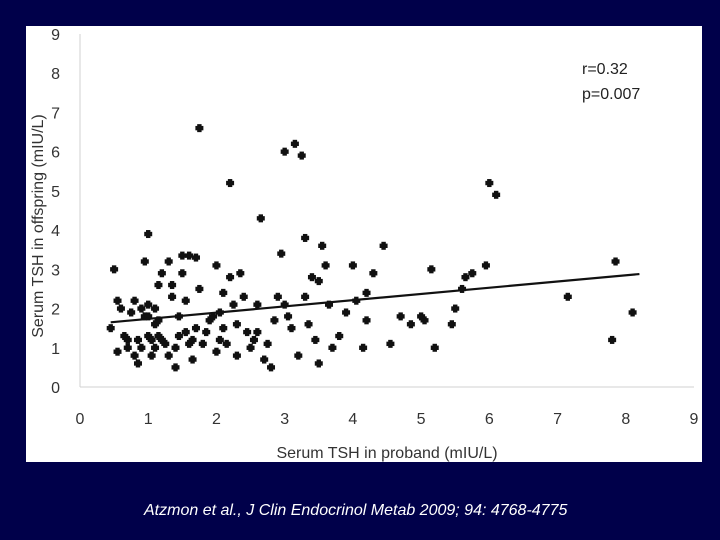 The height and width of the screenshot is (540, 720). Describe the element at coordinates (625, 419) in the screenshot. I see `x-tick-label: 8` at that location.